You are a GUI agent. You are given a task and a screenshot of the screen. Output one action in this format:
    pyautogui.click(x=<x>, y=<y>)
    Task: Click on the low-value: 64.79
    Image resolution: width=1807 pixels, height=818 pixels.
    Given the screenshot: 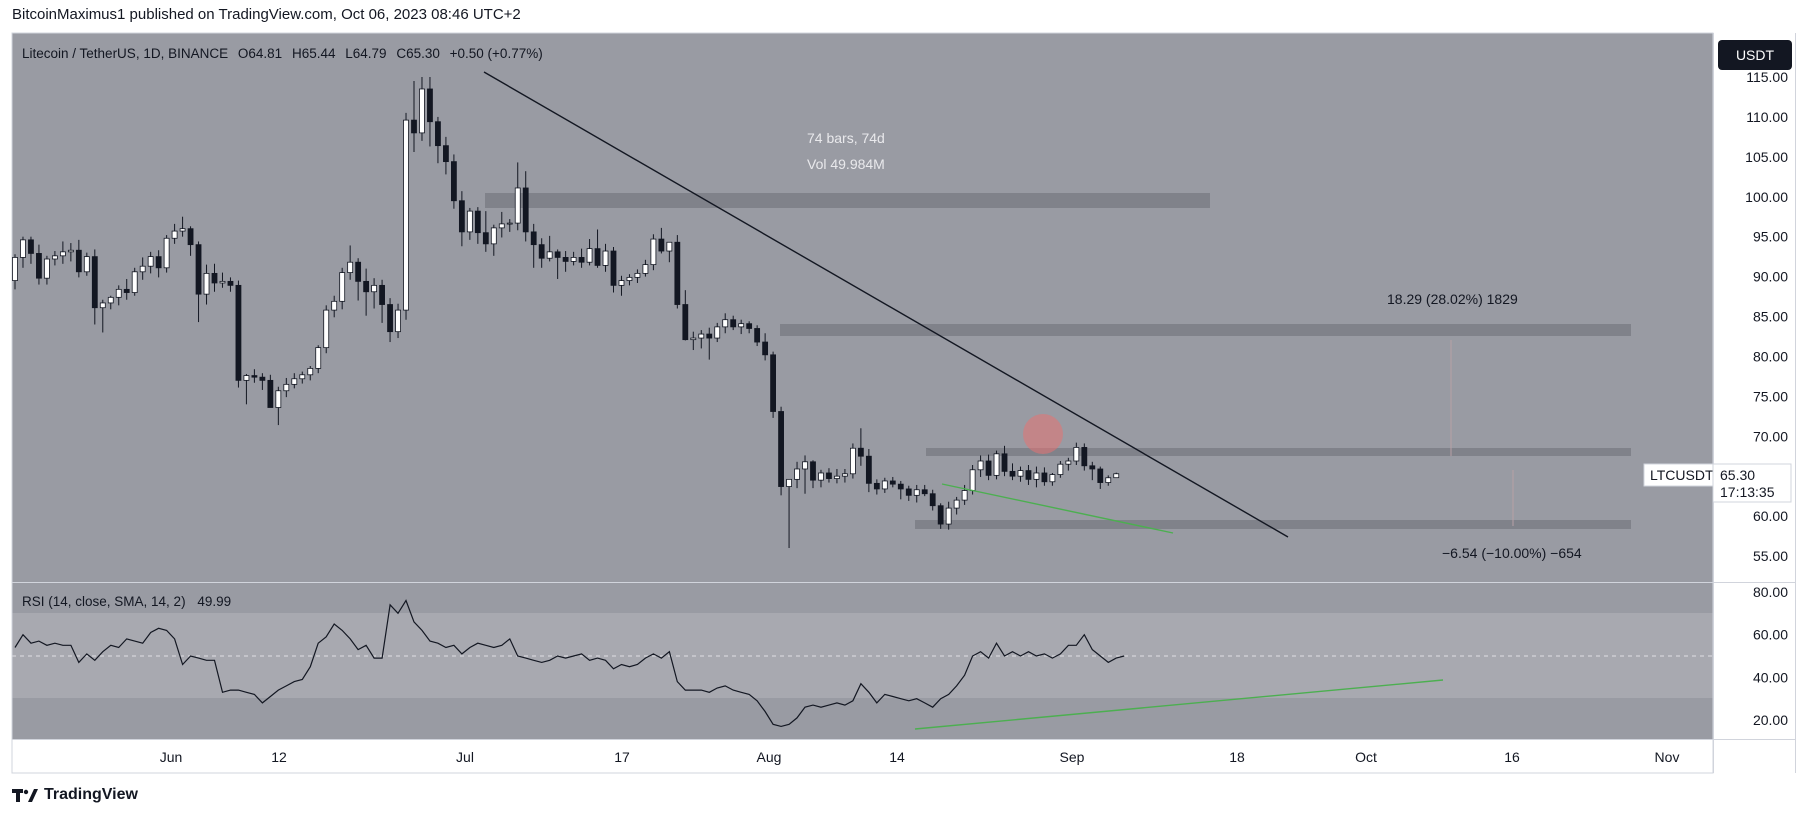 What is the action you would take?
    pyautogui.click(x=370, y=53)
    